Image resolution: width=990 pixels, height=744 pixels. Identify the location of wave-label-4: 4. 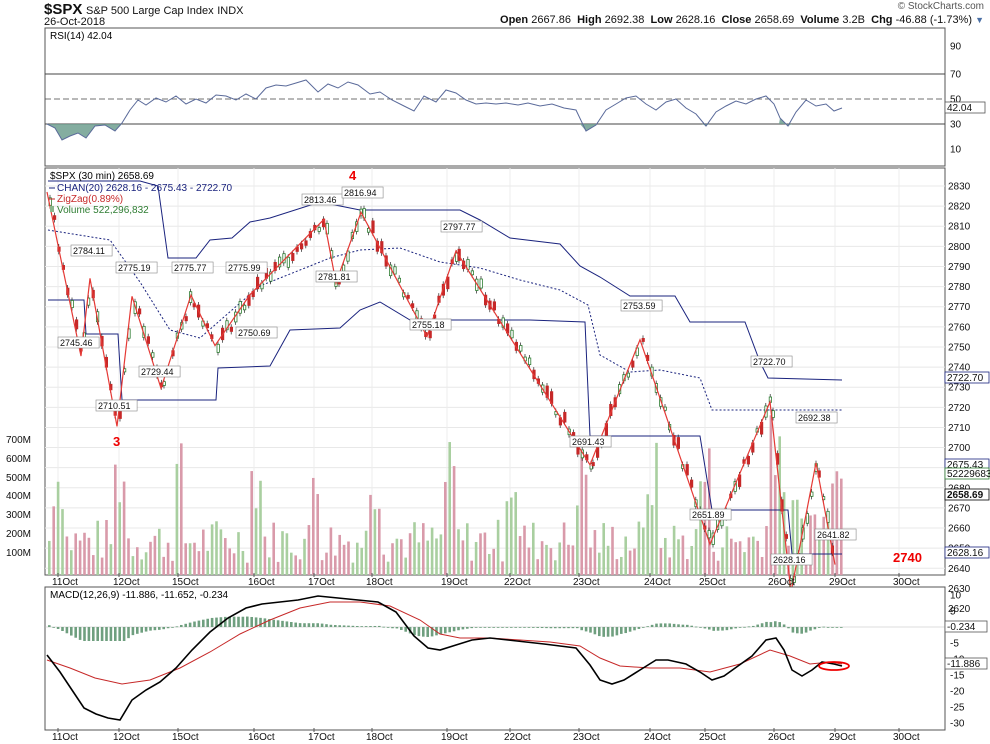
(353, 175).